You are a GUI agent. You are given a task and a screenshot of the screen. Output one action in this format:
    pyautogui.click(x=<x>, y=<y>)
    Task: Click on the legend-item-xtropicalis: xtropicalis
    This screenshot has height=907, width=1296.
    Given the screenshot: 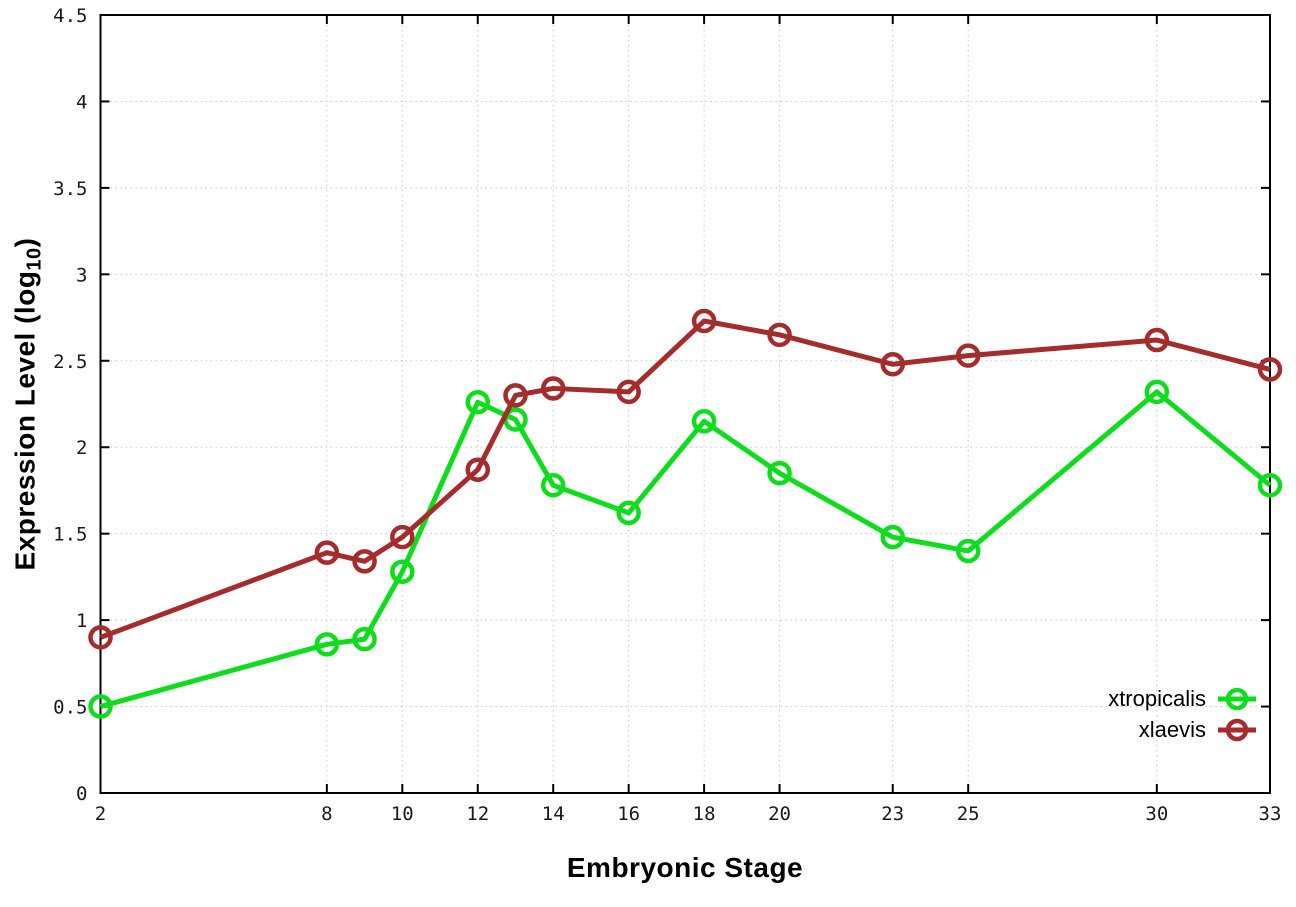 What is the action you would take?
    pyautogui.click(x=1183, y=699)
    